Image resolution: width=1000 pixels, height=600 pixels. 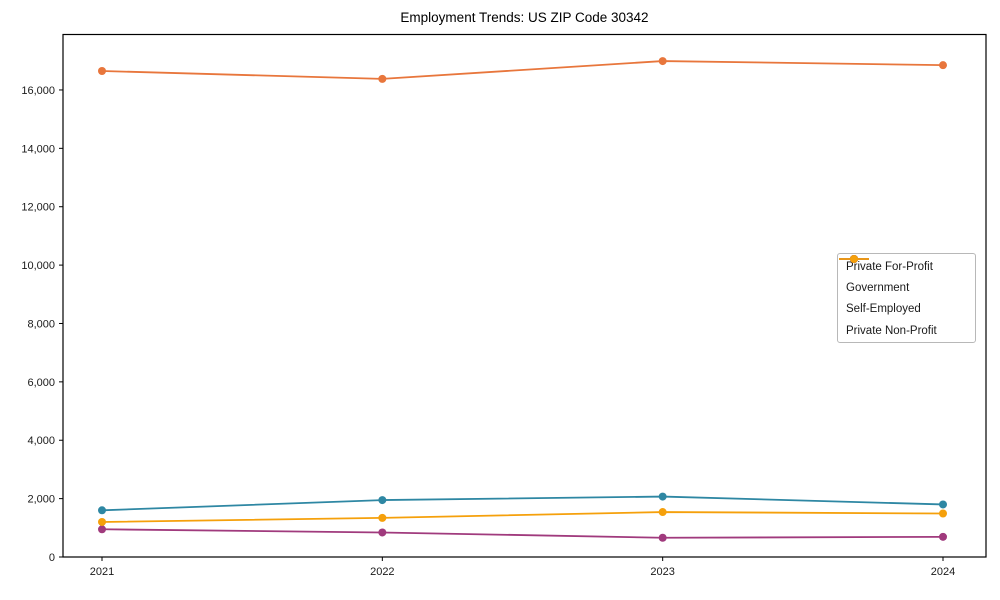 What do you see at coordinates (662, 572) in the screenshot?
I see `x-axis-tick-label: 2023` at bounding box center [662, 572].